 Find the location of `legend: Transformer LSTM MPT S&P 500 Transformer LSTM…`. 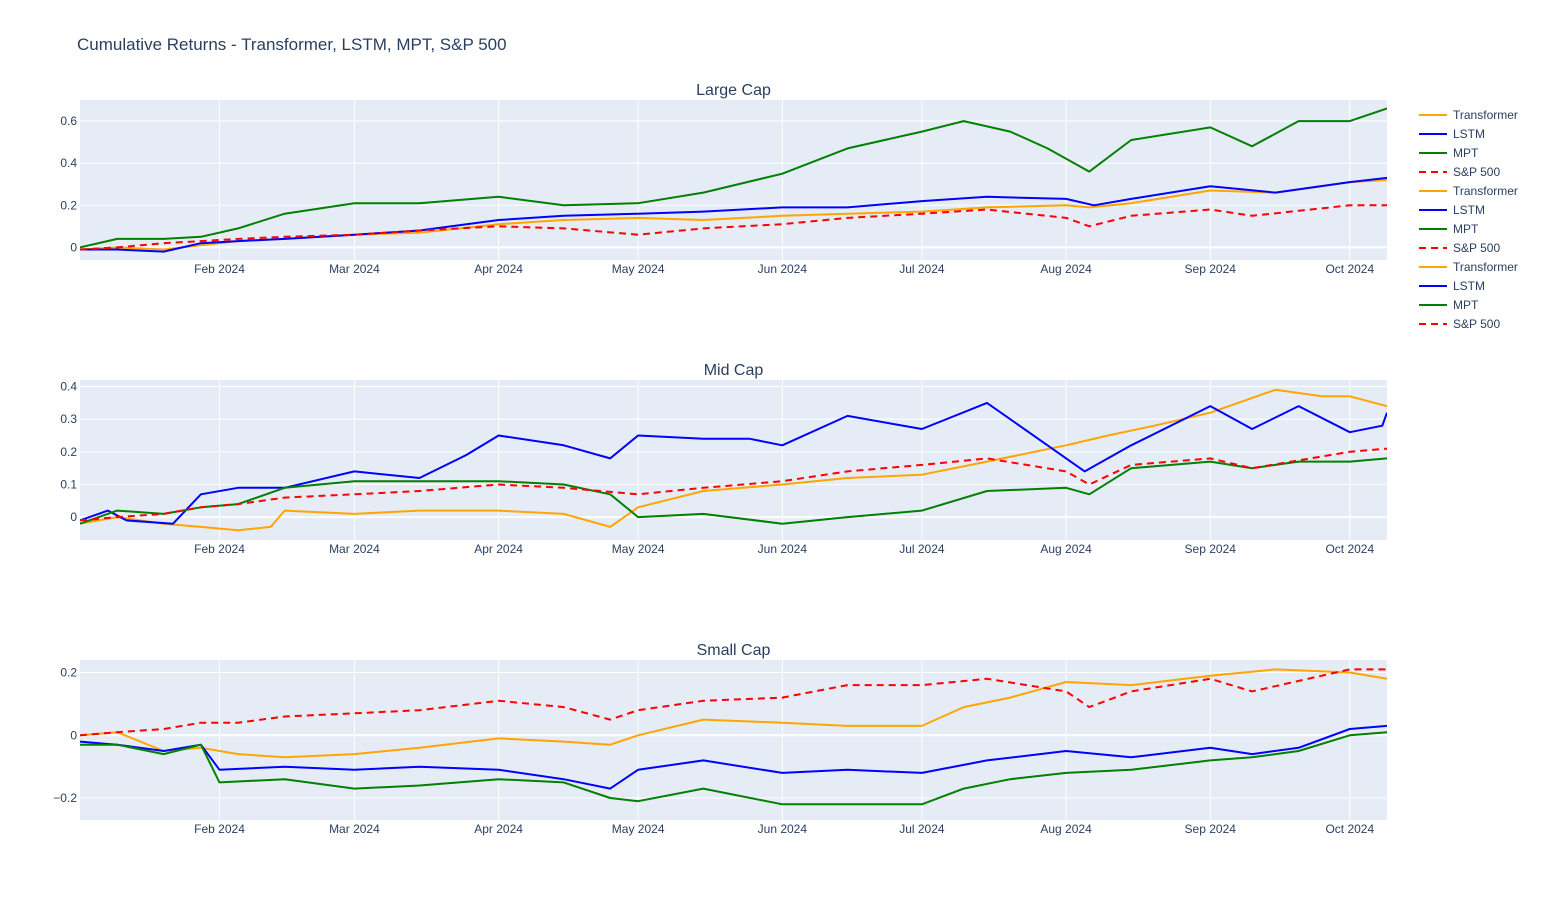

legend: Transformer LSTM MPT S&P 500 Transformer LSTM… is located at coordinates (1468, 219).